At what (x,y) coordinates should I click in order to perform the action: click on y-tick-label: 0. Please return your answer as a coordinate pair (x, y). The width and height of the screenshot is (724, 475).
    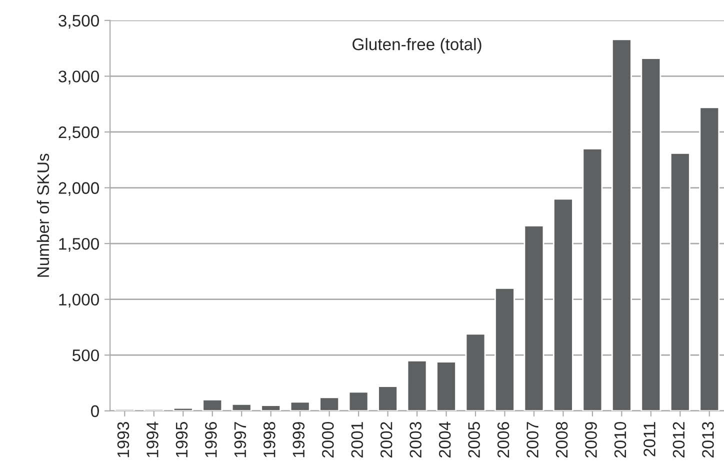
    Looking at the image, I should click on (95, 411).